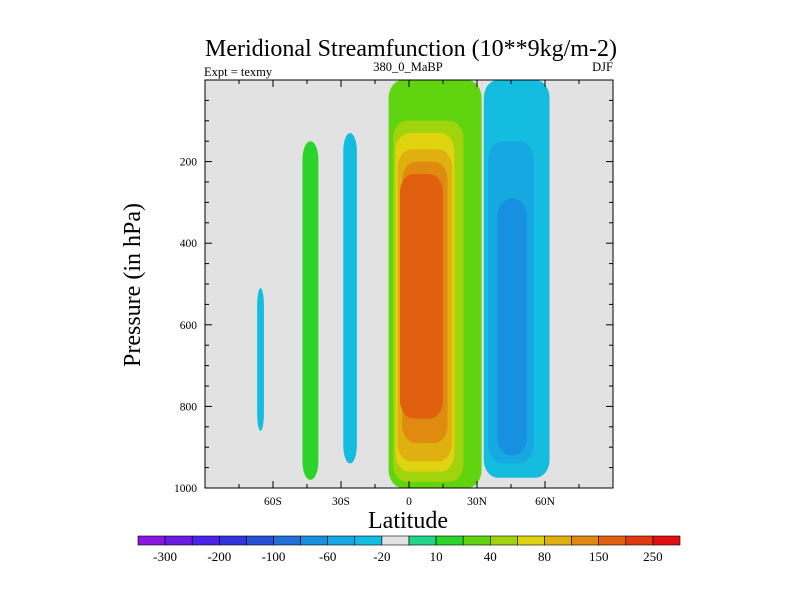 The width and height of the screenshot is (800, 600). What do you see at coordinates (238, 72) in the screenshot?
I see `experiment-label: Expt = texmy` at bounding box center [238, 72].